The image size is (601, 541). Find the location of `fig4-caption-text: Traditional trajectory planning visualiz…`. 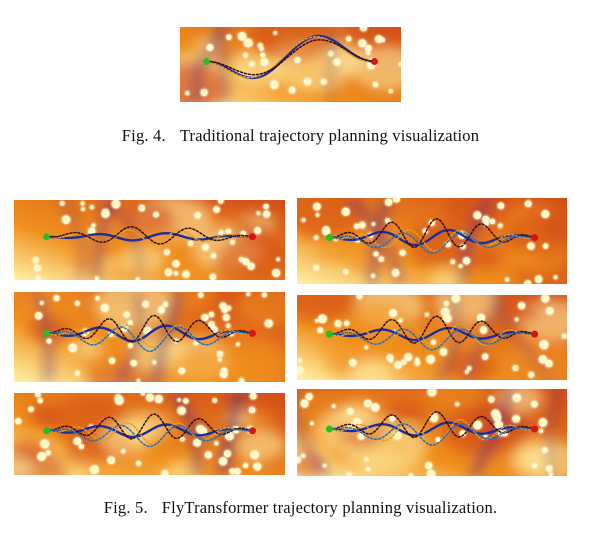

fig4-caption-text: Traditional trajectory planning visualiz… is located at coordinates (329, 135).